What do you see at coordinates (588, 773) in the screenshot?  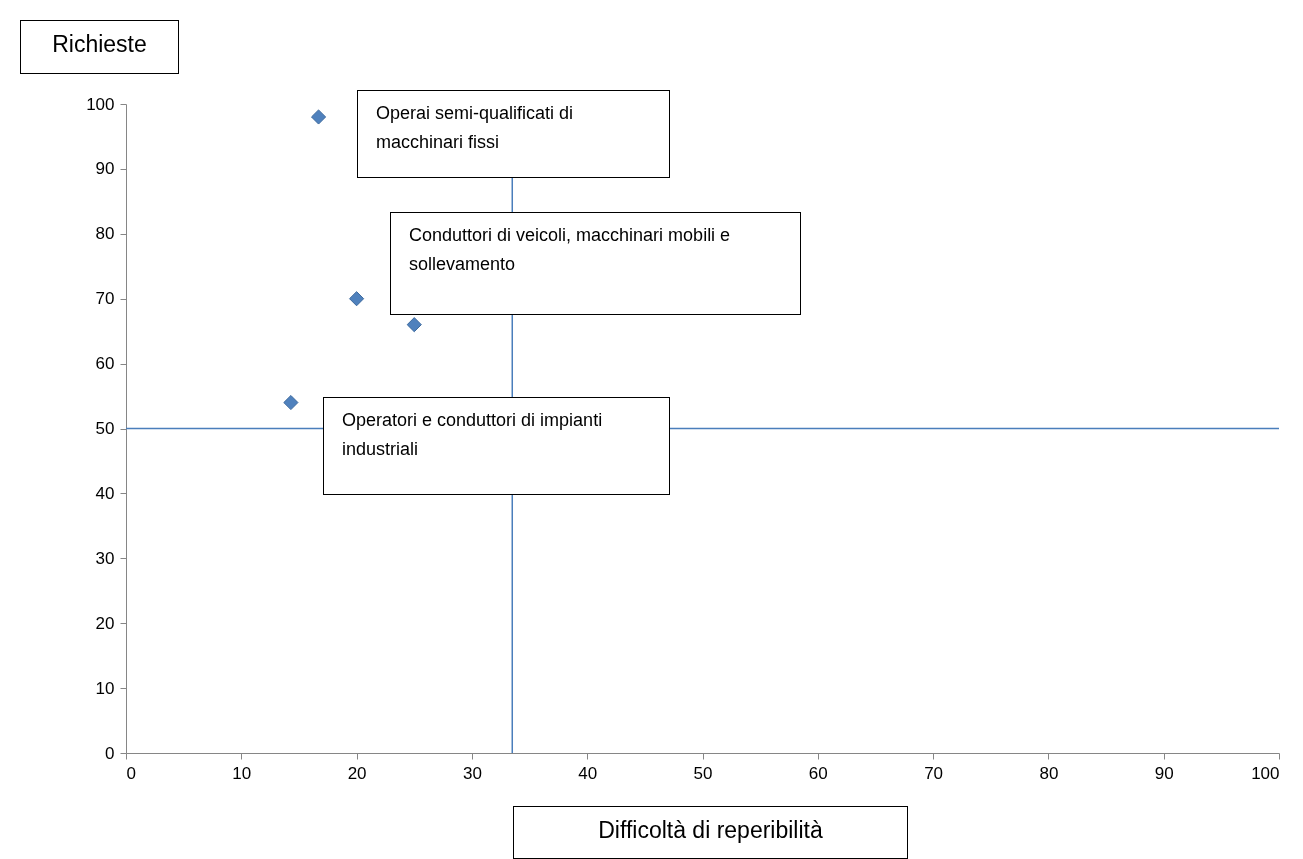 I see `x-tick-label: 40` at bounding box center [588, 773].